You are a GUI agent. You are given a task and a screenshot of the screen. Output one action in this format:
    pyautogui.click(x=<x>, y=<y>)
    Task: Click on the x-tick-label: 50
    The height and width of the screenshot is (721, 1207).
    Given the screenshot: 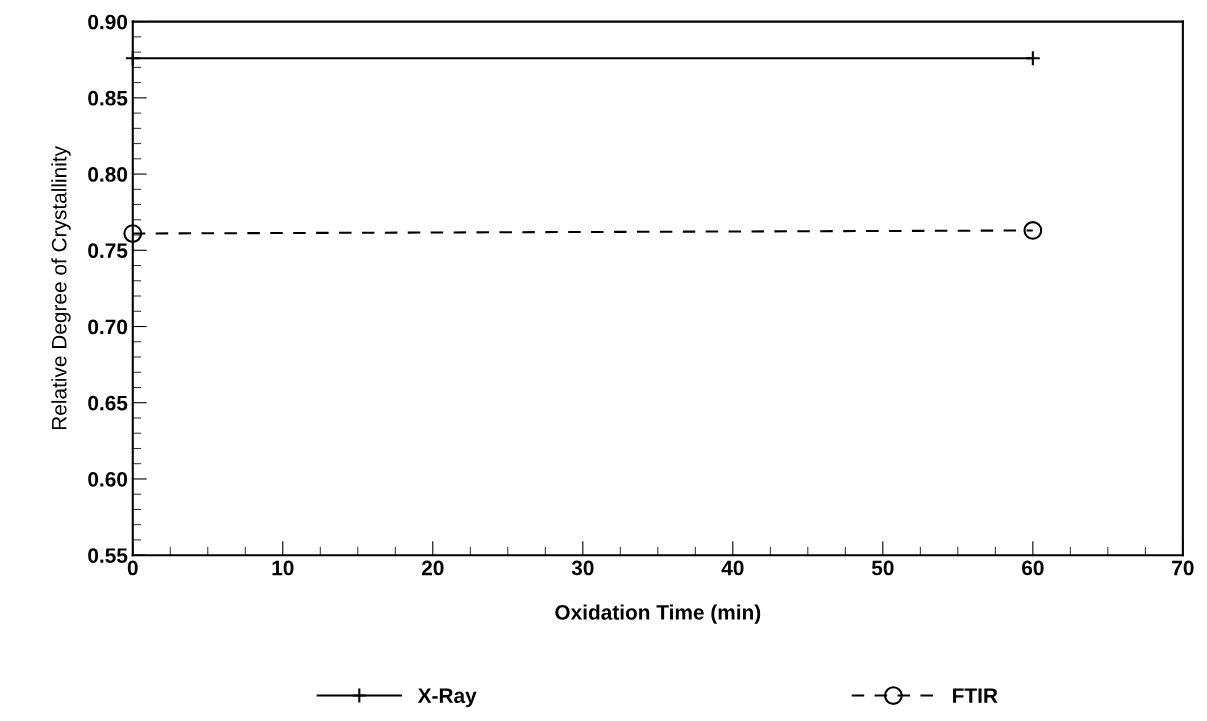 What is the action you would take?
    pyautogui.click(x=882, y=568)
    